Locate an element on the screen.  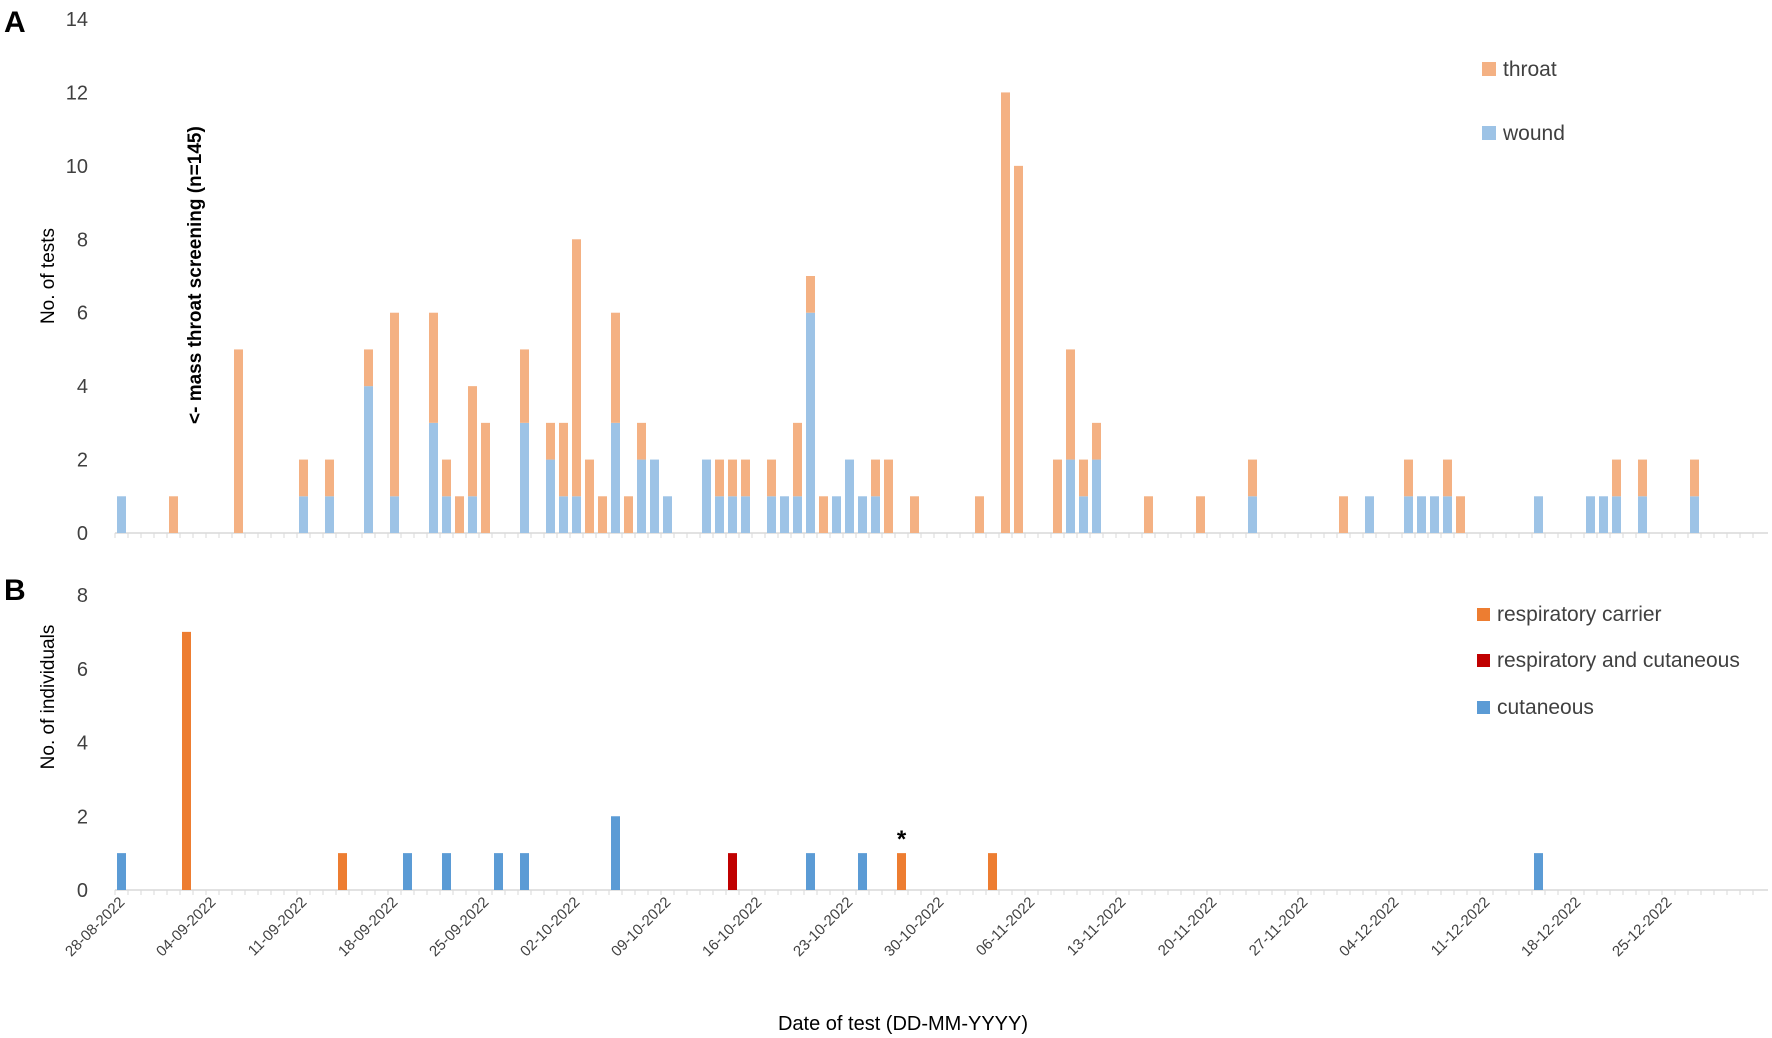
panel-a-y-tick-label: 0 is located at coordinates (82, 534).